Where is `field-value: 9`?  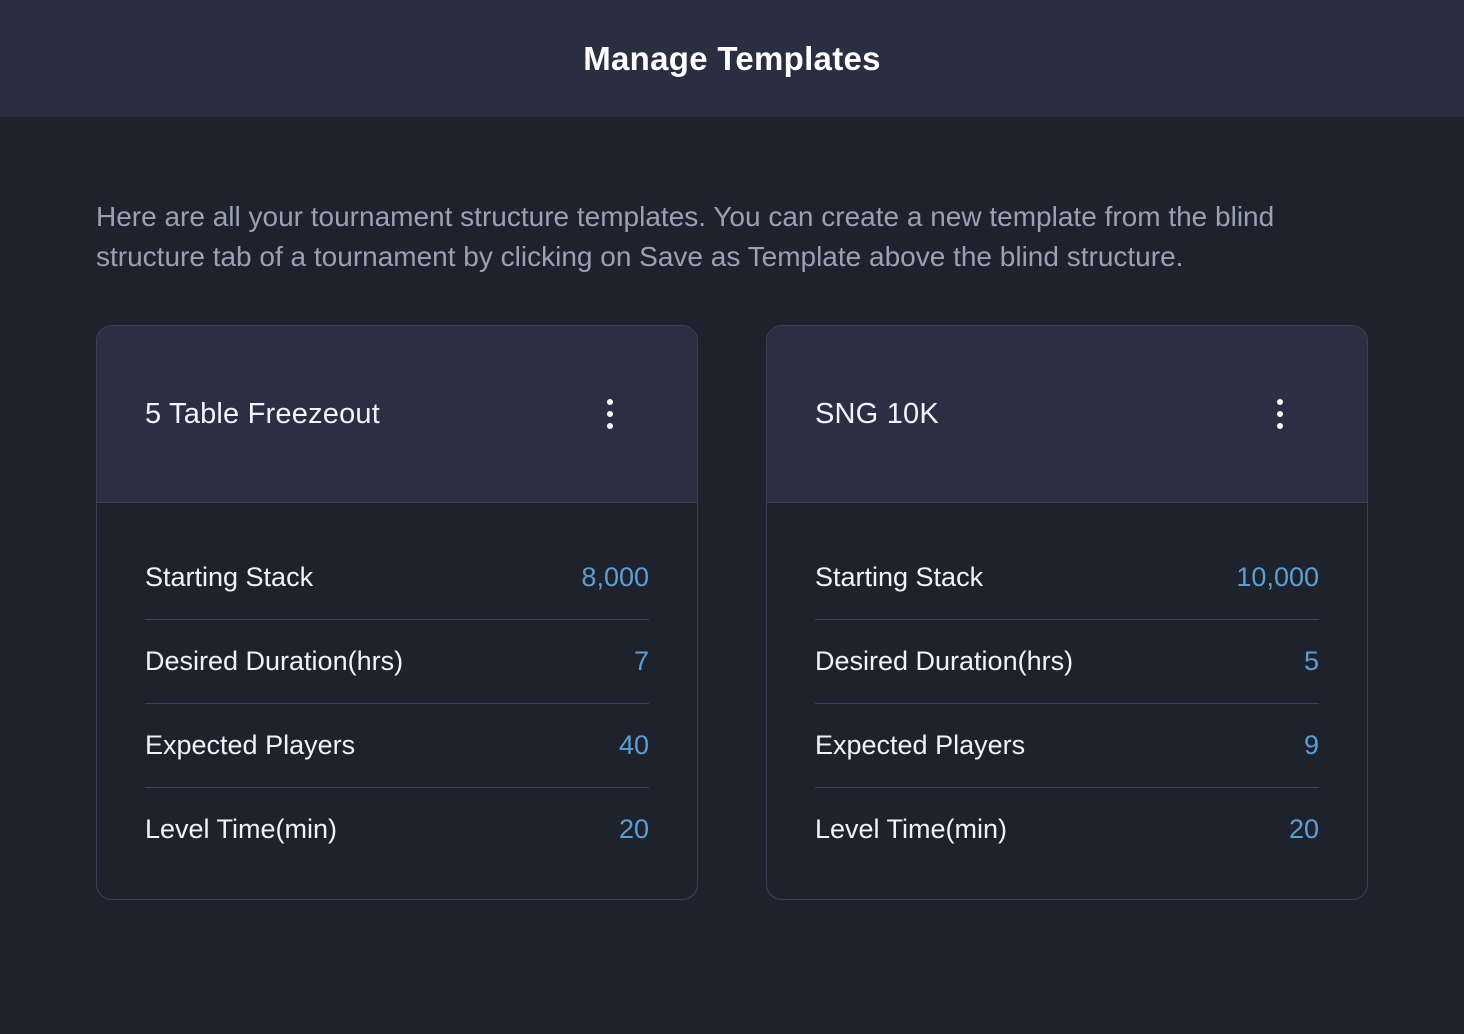 field-value: 9 is located at coordinates (1311, 745).